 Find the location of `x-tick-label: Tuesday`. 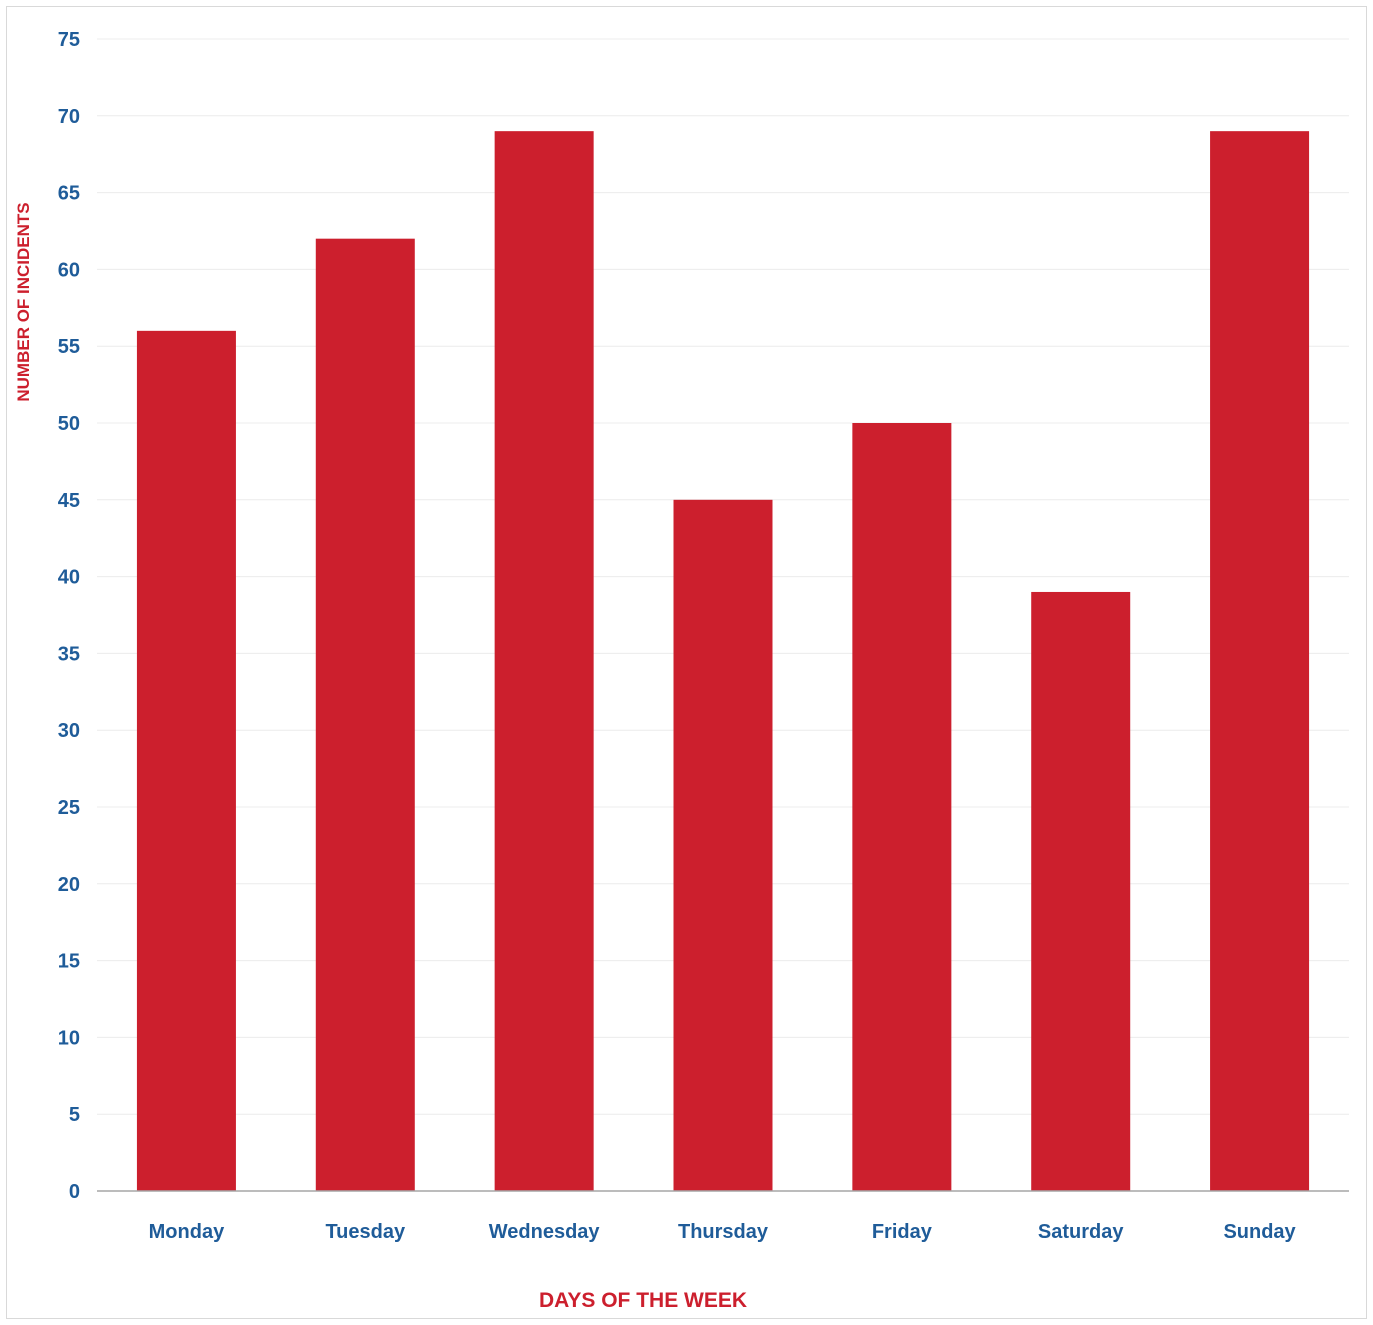

x-tick-label: Tuesday is located at coordinates (365, 1232).